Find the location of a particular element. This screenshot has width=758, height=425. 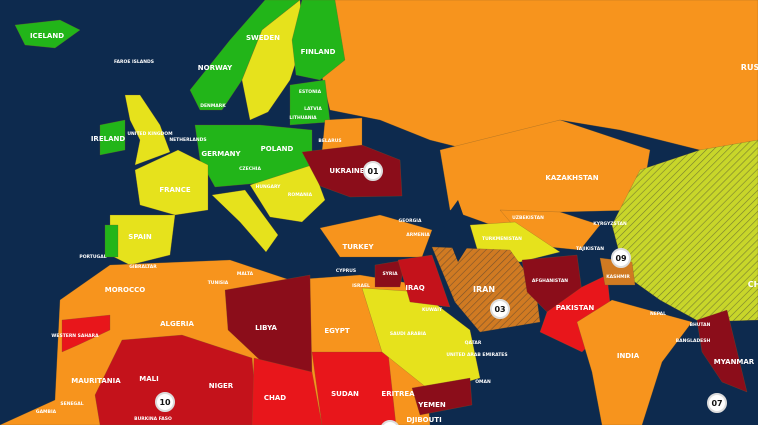

marker-01: 01 is located at coordinates (373, 171).